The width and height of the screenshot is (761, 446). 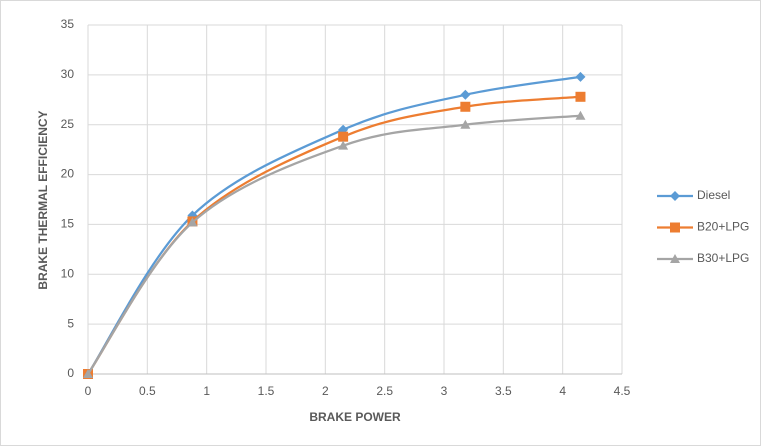 What do you see at coordinates (266, 391) in the screenshot?
I see `x-tick-label: 1.5` at bounding box center [266, 391].